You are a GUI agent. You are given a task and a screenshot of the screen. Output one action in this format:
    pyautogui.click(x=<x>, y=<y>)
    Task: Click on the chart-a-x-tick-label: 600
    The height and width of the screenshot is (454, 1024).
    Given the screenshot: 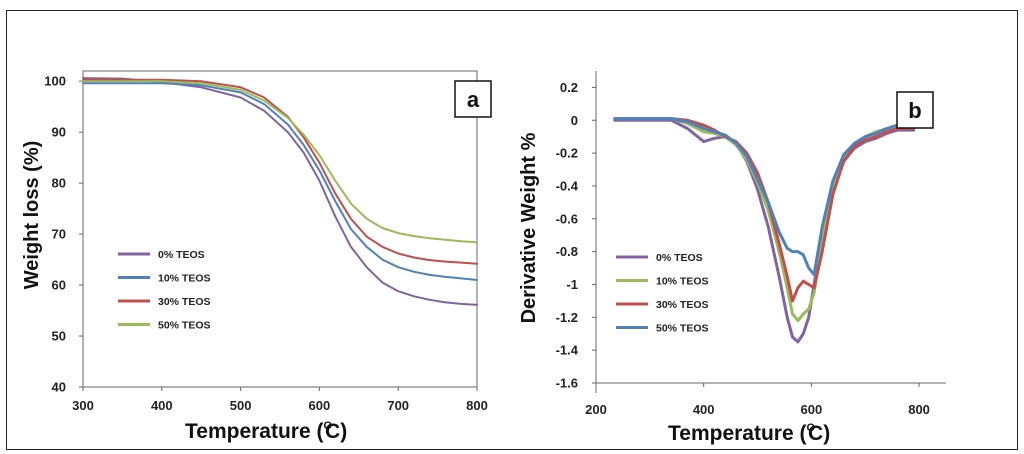 What is the action you would take?
    pyautogui.click(x=320, y=405)
    